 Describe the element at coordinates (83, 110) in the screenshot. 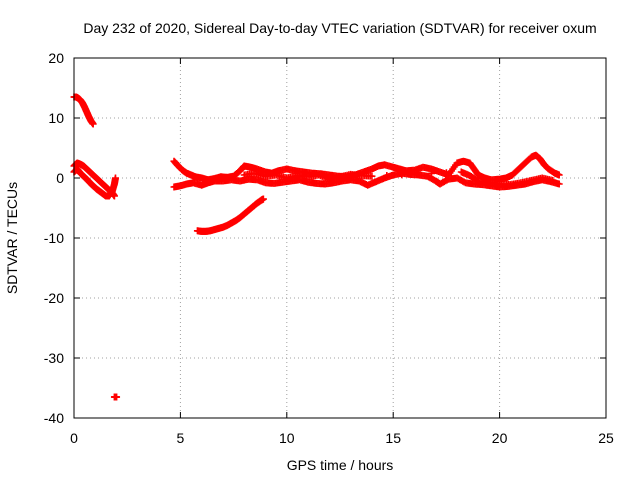

I see `series-early-high-arc` at that location.